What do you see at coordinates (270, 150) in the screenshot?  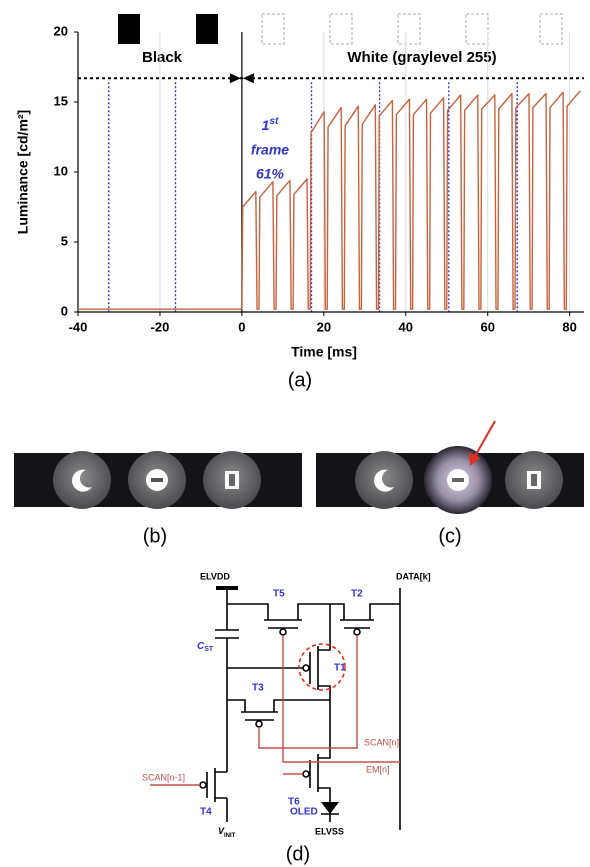 I see `annotation-word: frame` at bounding box center [270, 150].